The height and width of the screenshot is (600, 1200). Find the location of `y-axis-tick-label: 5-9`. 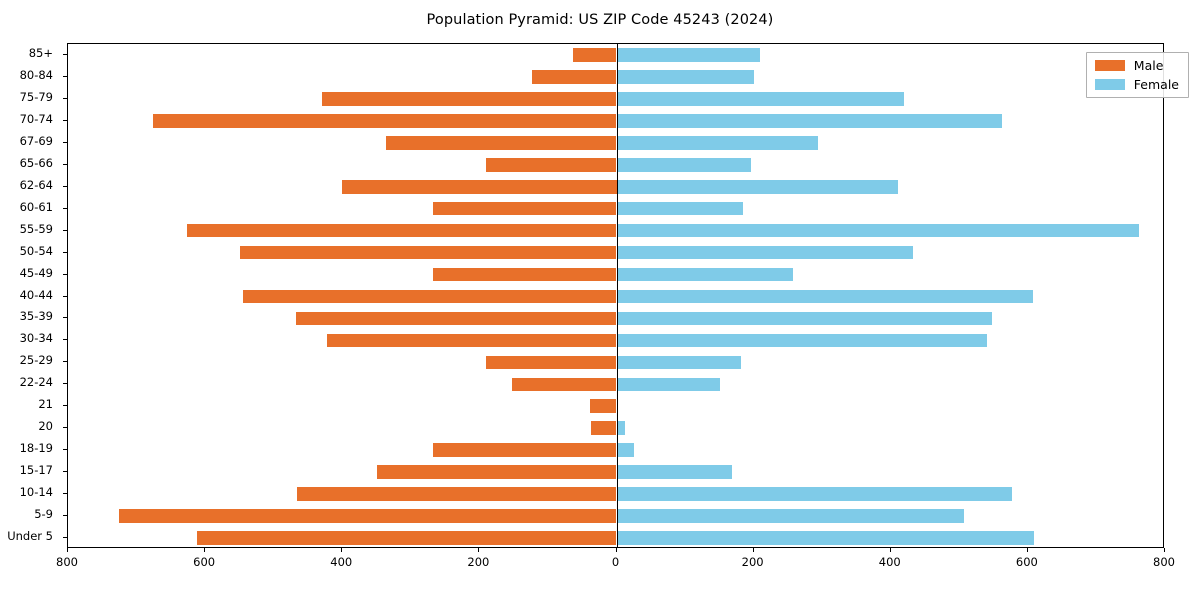

y-axis-tick-label: 5-9 is located at coordinates (43, 514).